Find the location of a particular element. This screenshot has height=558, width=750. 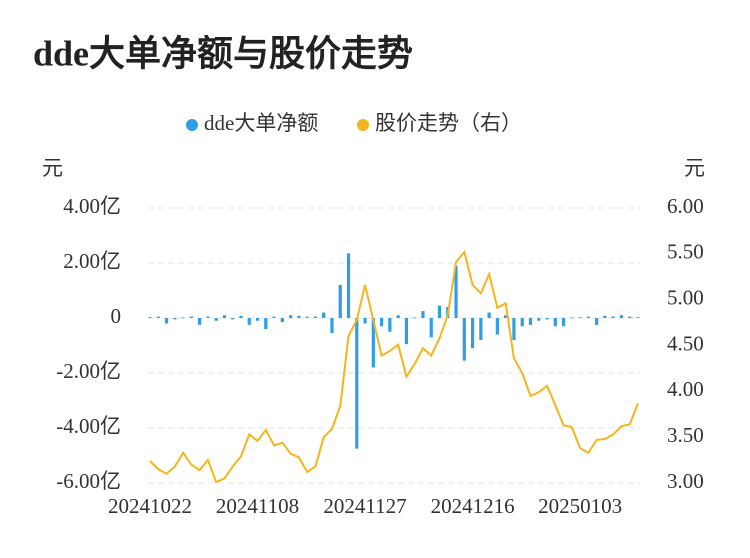

y-tick-label: -6.00亿 is located at coordinates (88, 481).